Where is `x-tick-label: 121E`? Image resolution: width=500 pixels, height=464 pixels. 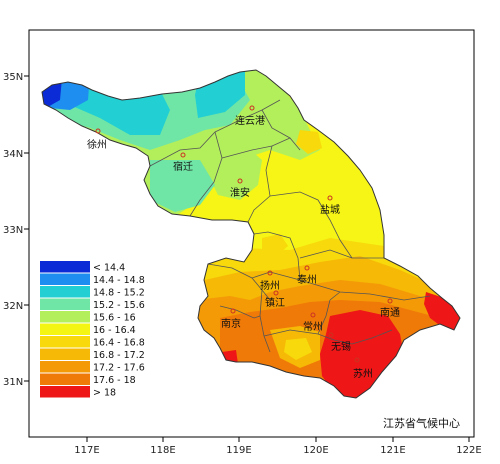
x-tick-label: 121E is located at coordinates (392, 450).